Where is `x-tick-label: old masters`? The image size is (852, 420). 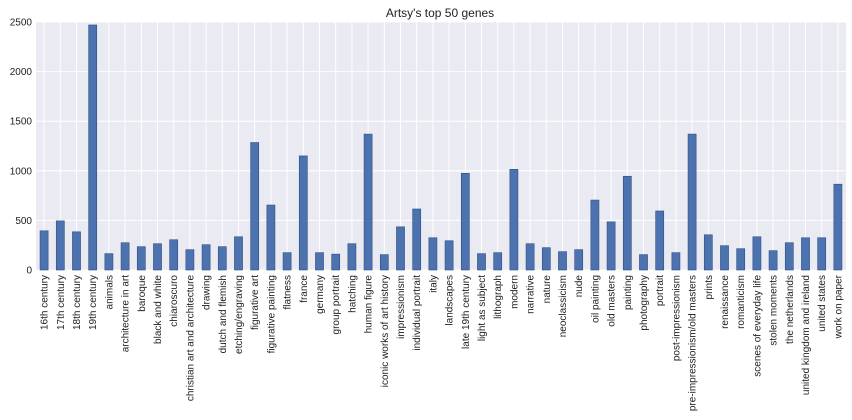
x-tick-label: old masters is located at coordinates (612, 301).